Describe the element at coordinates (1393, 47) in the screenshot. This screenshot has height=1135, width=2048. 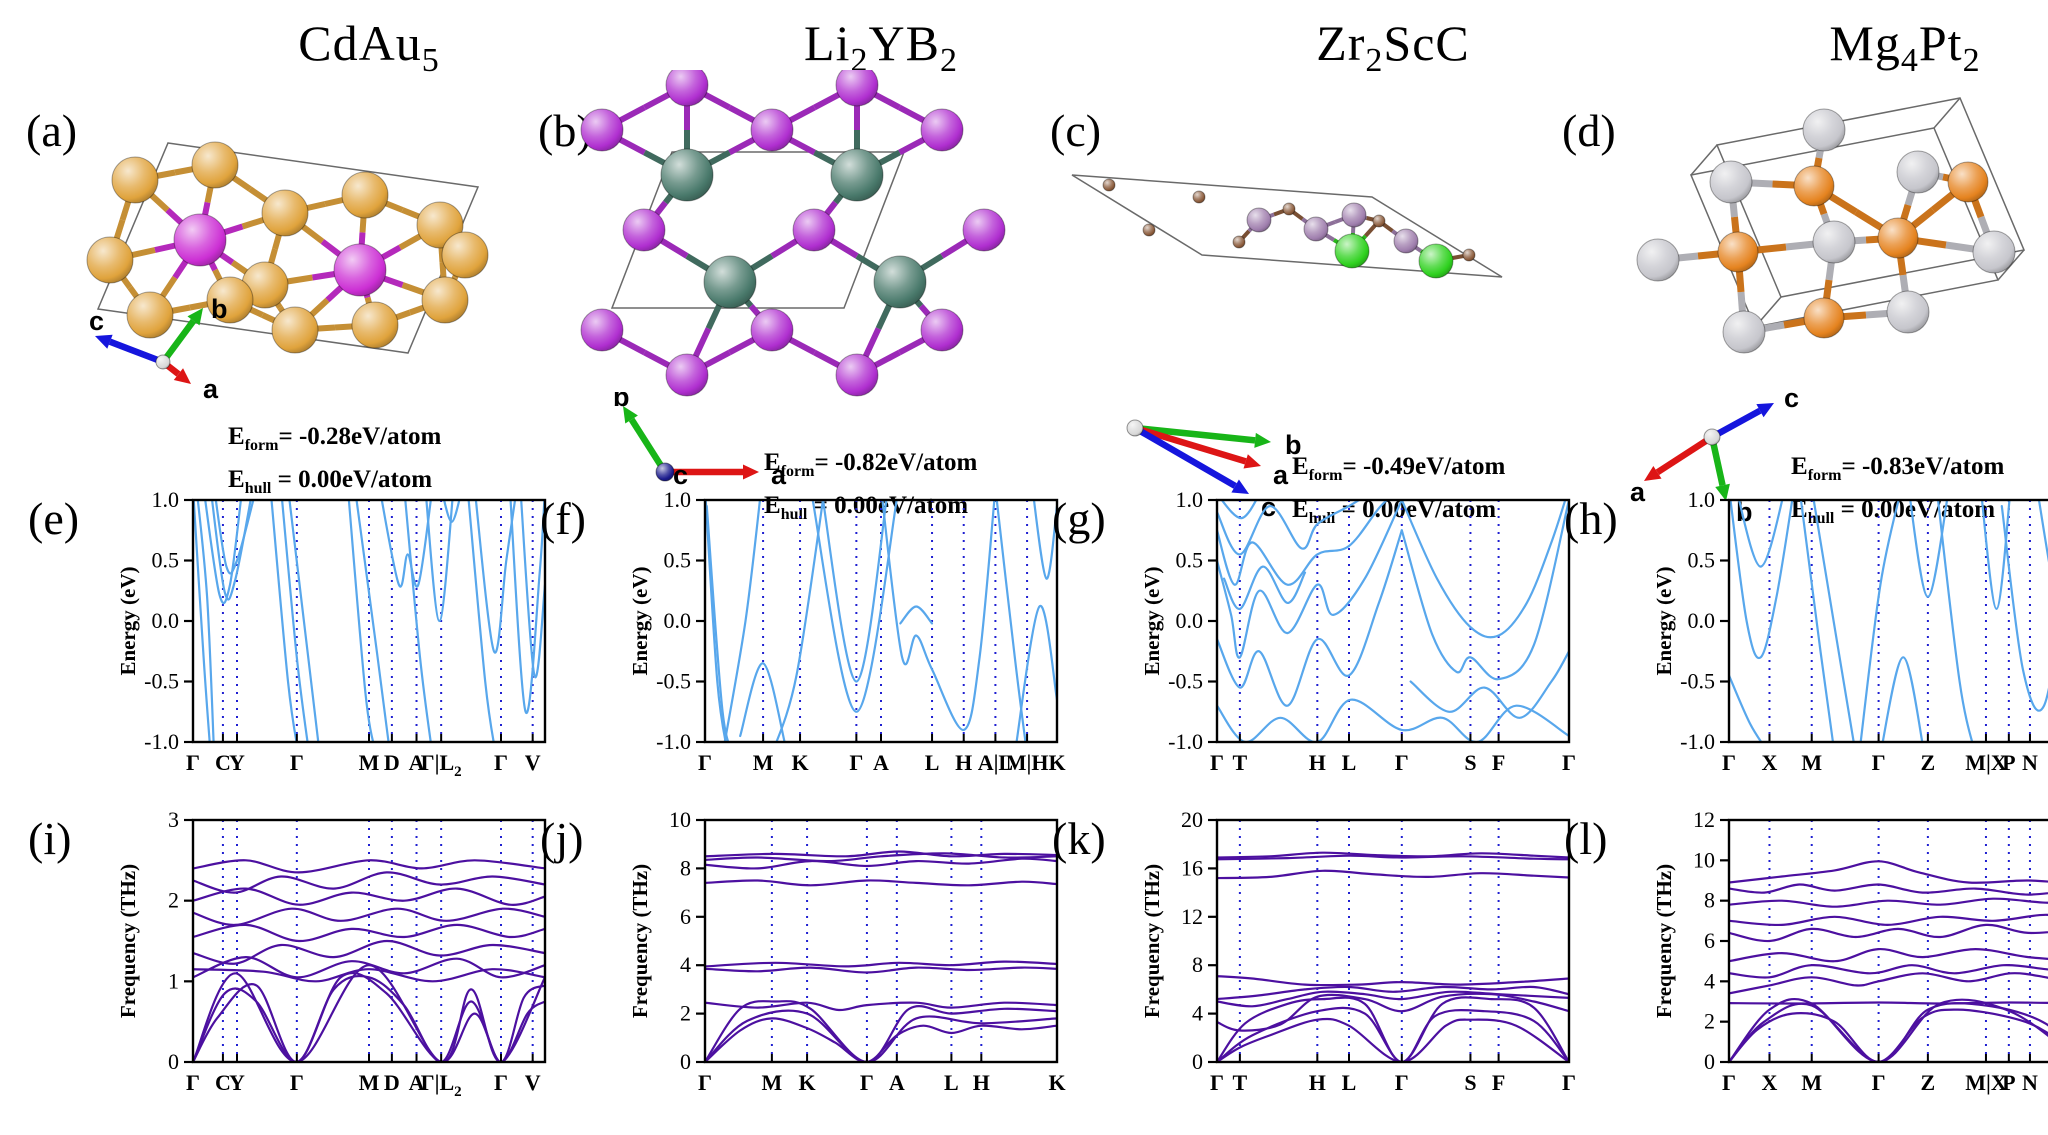
I see `material-title: Zr2ScC` at that location.